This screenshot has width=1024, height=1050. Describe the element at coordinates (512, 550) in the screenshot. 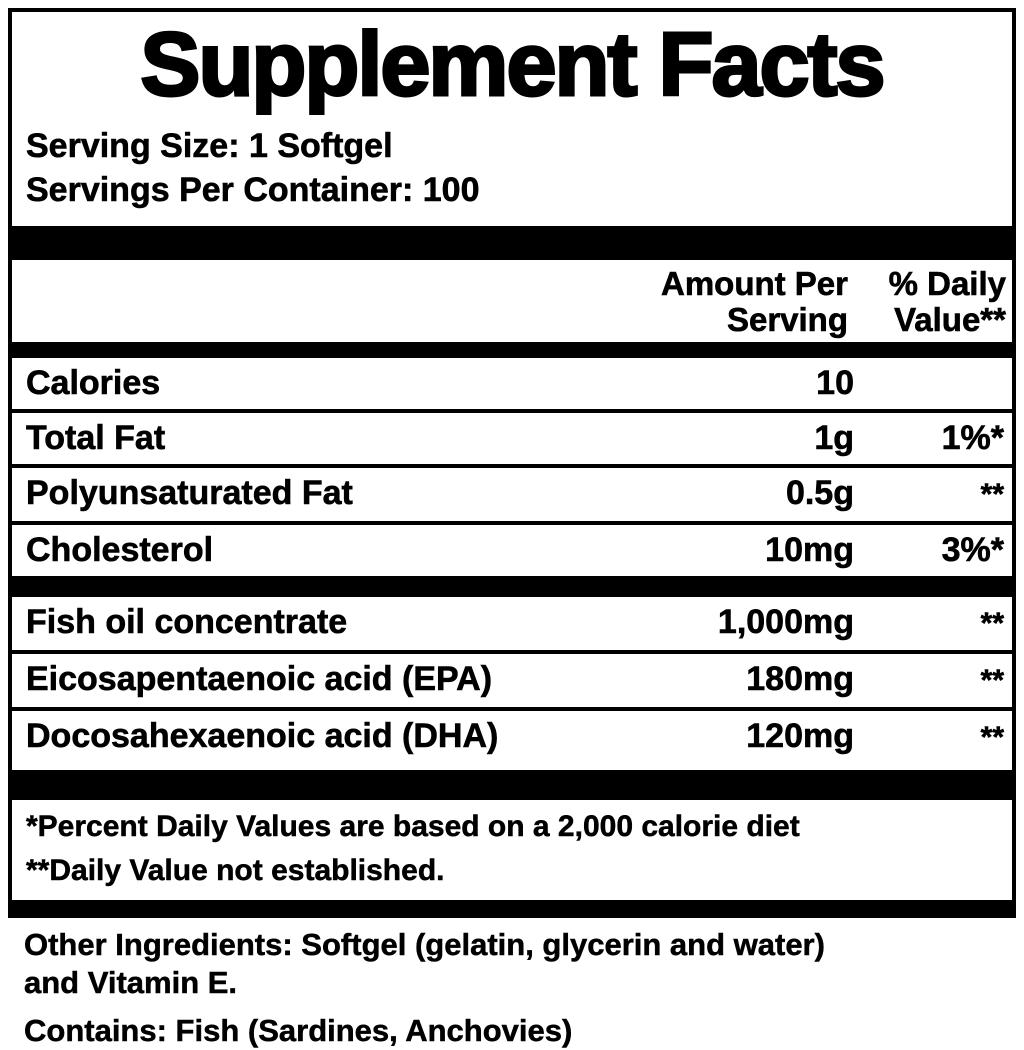

I see `table-row-cholesterol: Cholesterol 10mg 3%*` at that location.